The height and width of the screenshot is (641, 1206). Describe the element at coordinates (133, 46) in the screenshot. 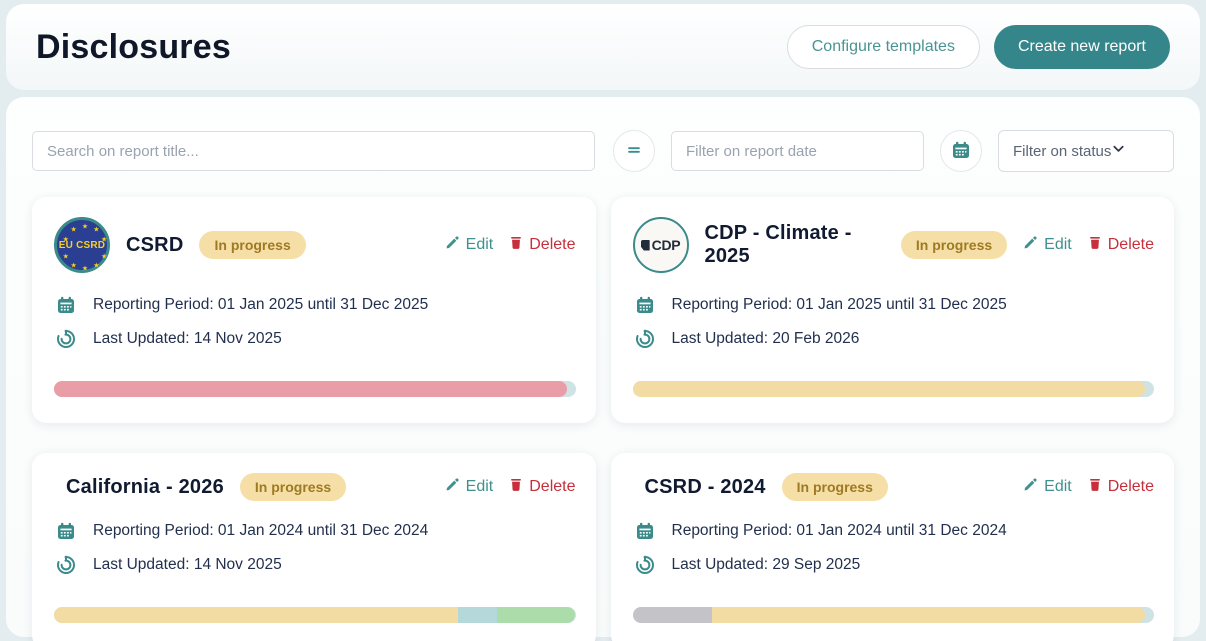

I see `page-title: Disclosures` at that location.